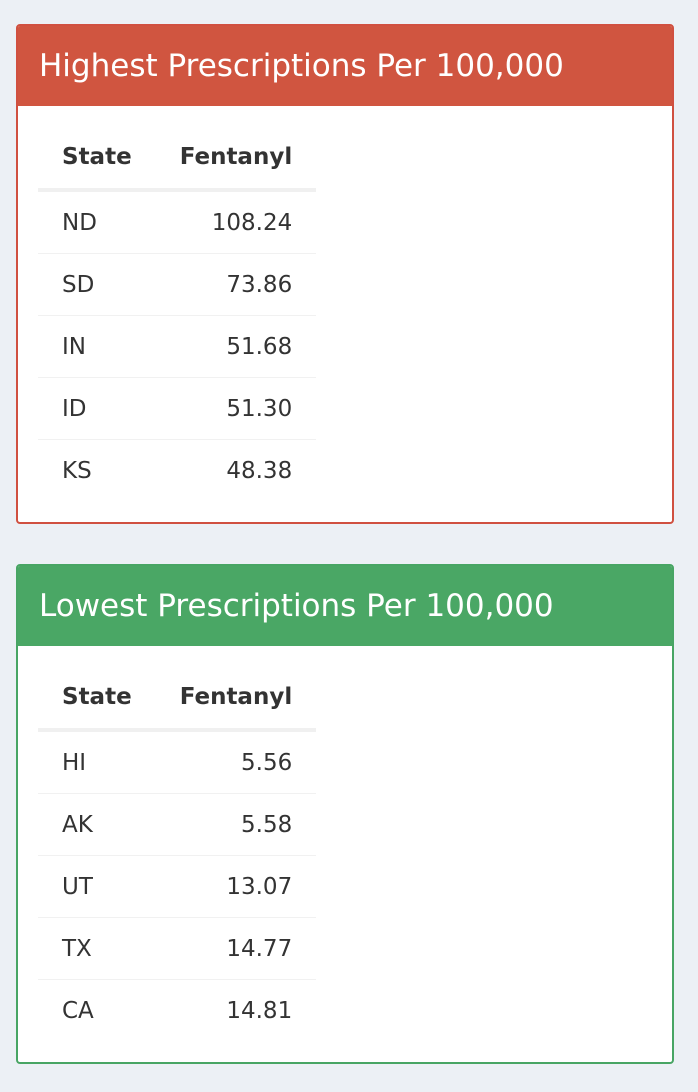 Image resolution: width=698 pixels, height=1092 pixels. Describe the element at coordinates (177, 762) in the screenshot. I see `table-row: HI 5.56` at that location.